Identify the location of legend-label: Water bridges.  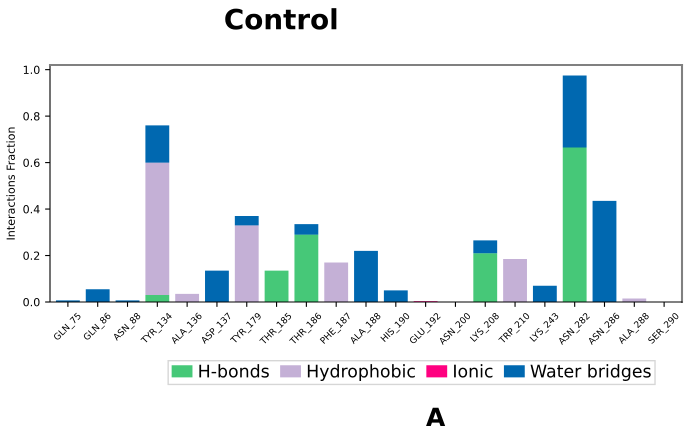
(590, 372).